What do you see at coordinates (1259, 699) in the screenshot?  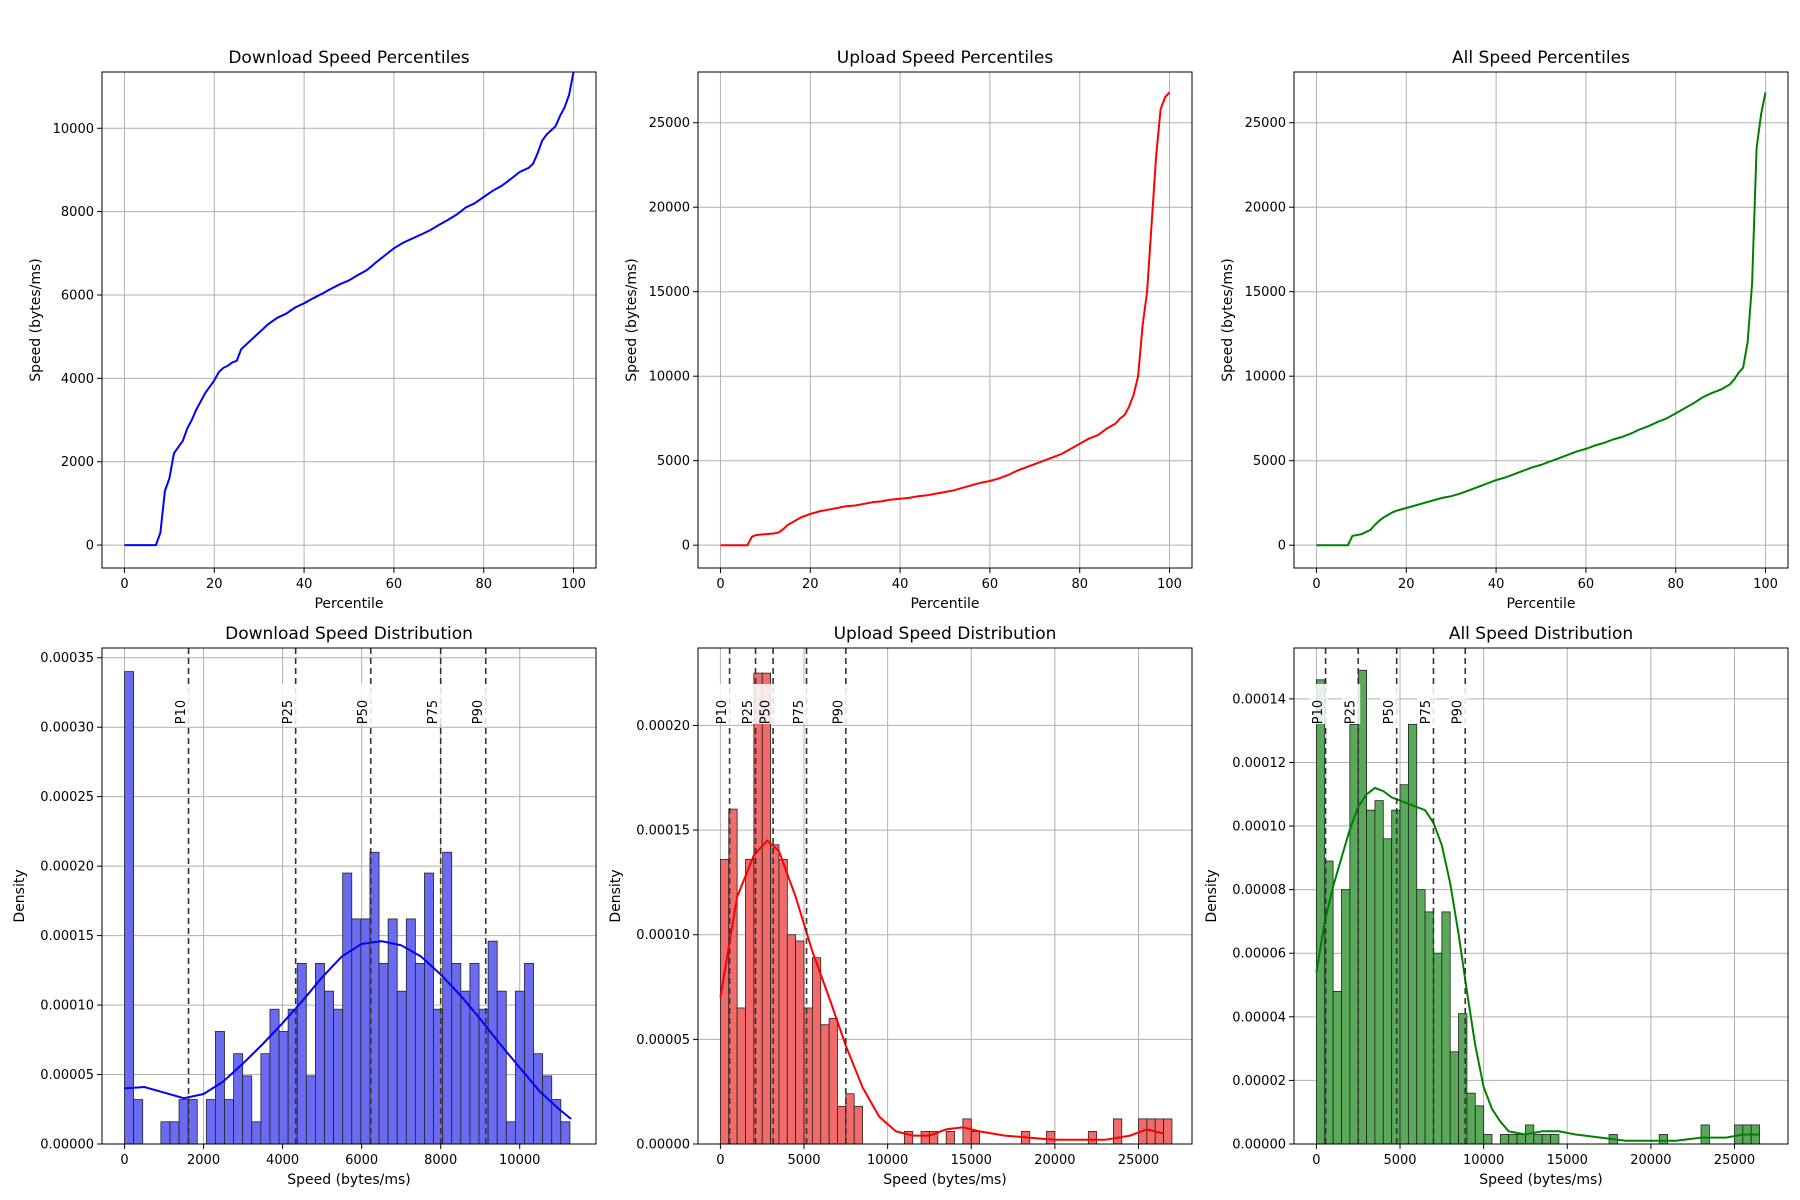 I see `y-tick-label: 0.00014` at bounding box center [1259, 699].